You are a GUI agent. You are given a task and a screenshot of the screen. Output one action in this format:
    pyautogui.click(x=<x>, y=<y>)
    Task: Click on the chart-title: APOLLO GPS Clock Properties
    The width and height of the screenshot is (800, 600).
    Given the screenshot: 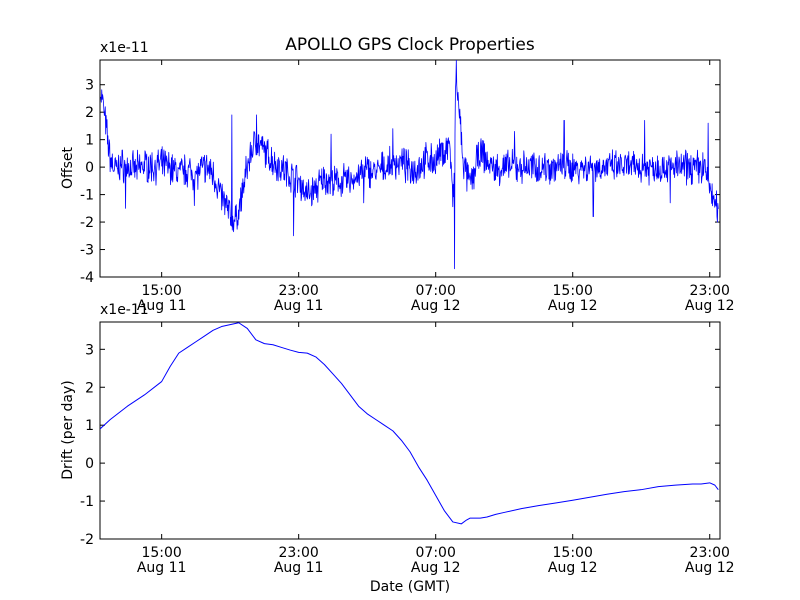 What is the action you would take?
    pyautogui.click(x=410, y=45)
    